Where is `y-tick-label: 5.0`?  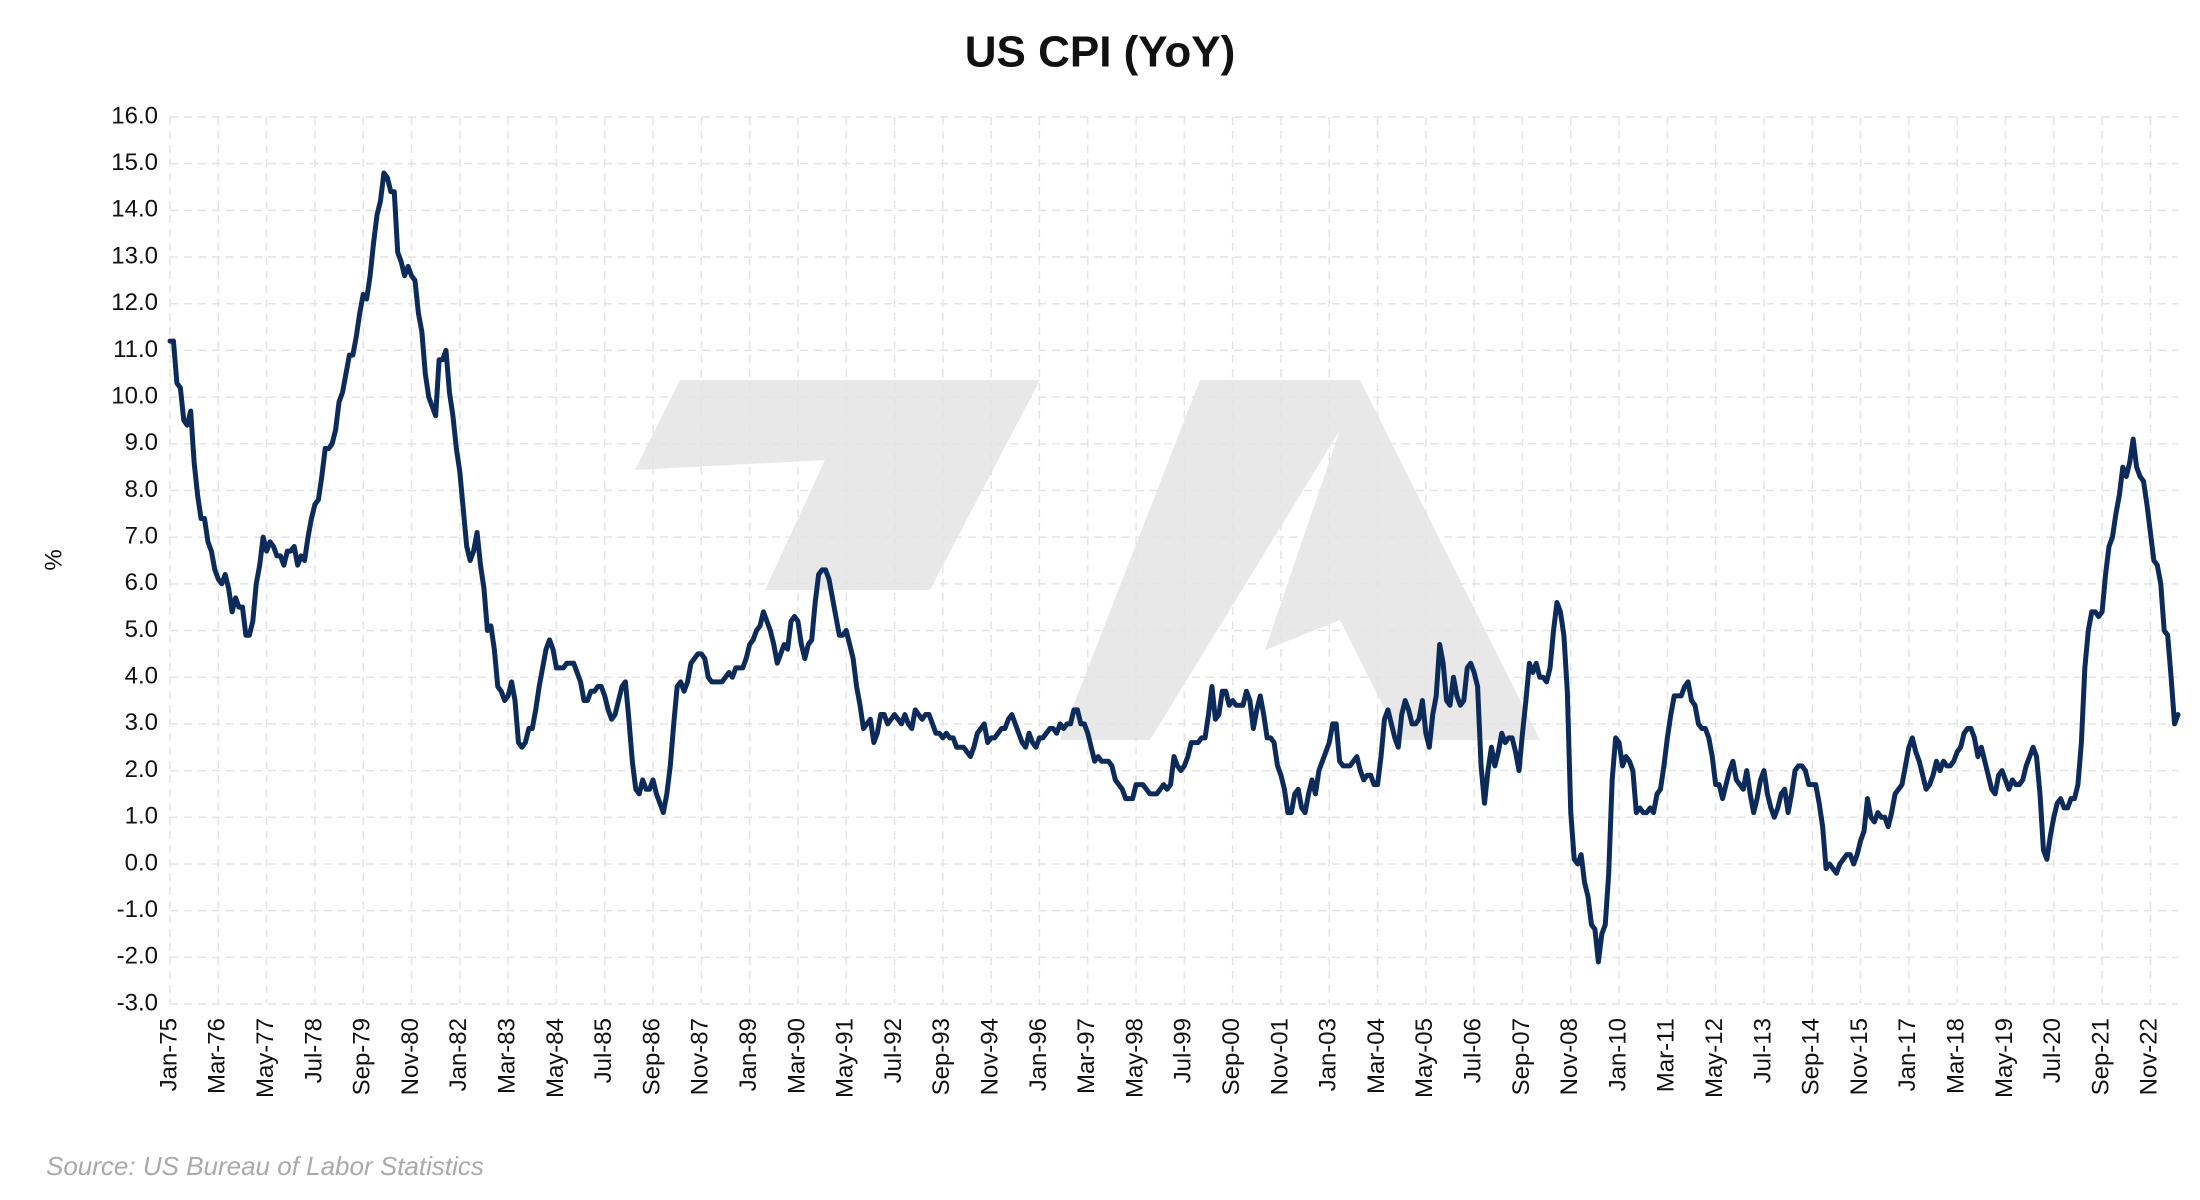 y-tick-label: 5.0 is located at coordinates (141, 629).